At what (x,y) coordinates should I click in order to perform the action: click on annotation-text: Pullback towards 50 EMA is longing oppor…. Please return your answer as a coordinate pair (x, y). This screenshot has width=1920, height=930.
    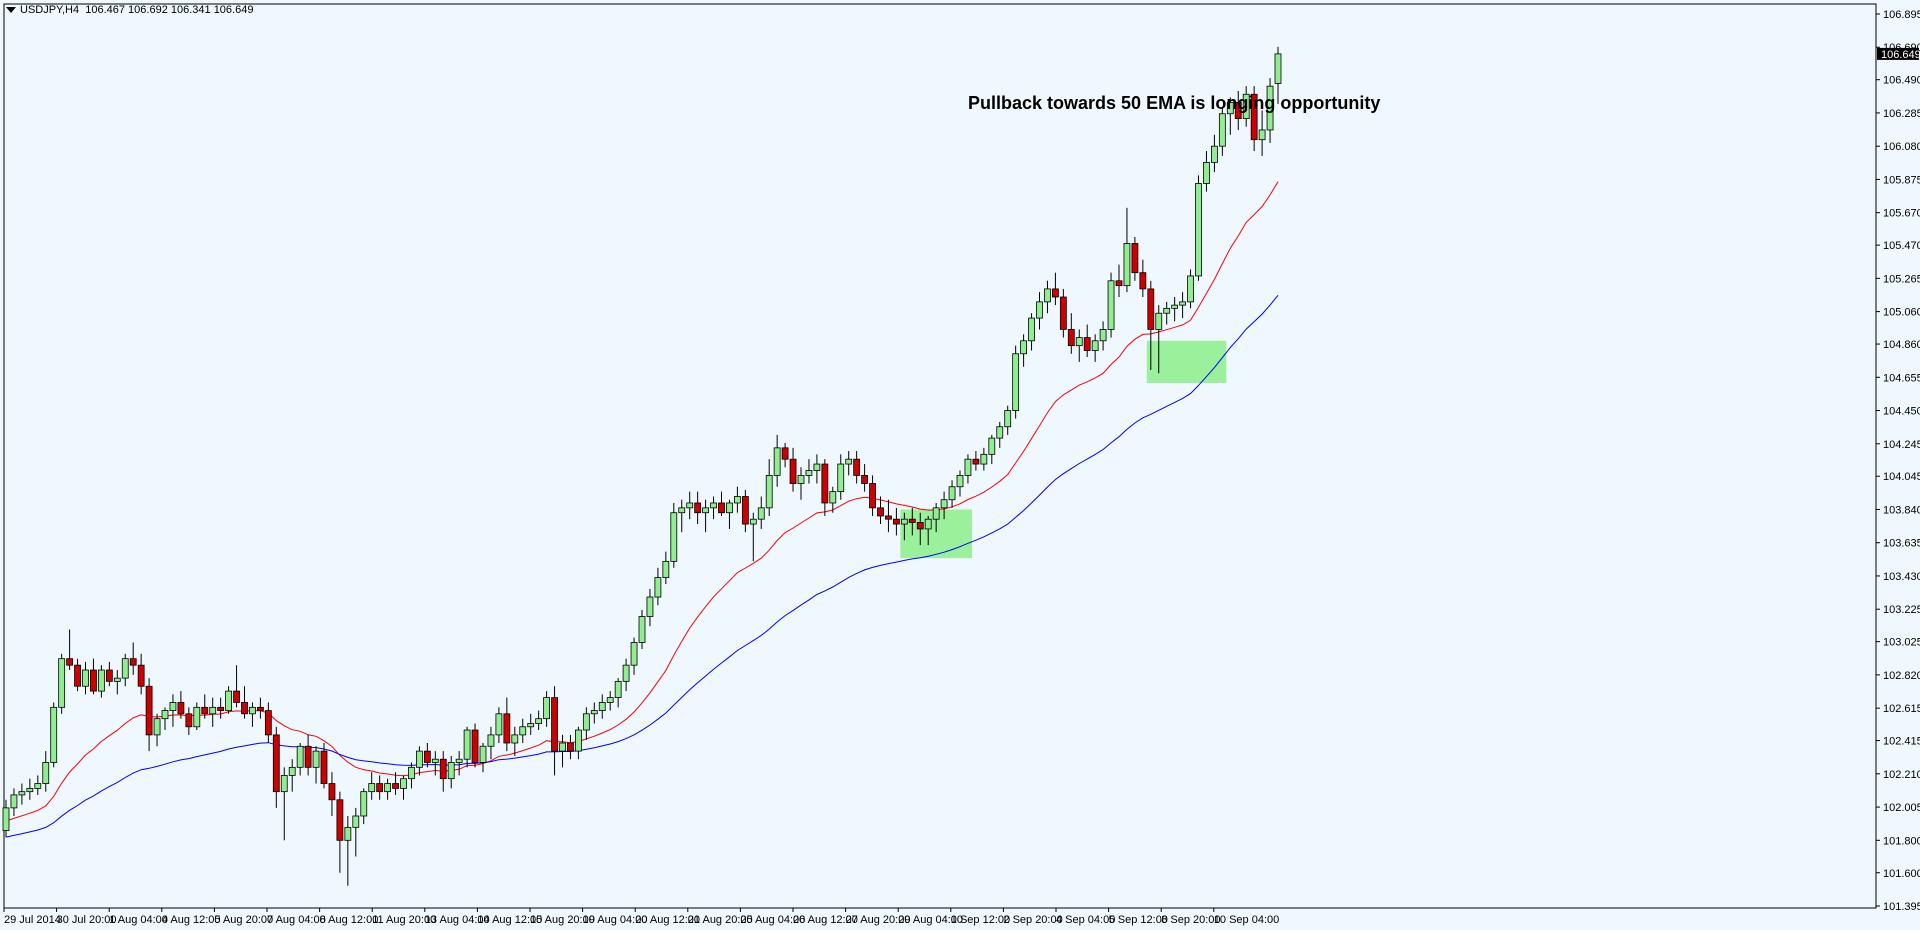
    Looking at the image, I should click on (1174, 103).